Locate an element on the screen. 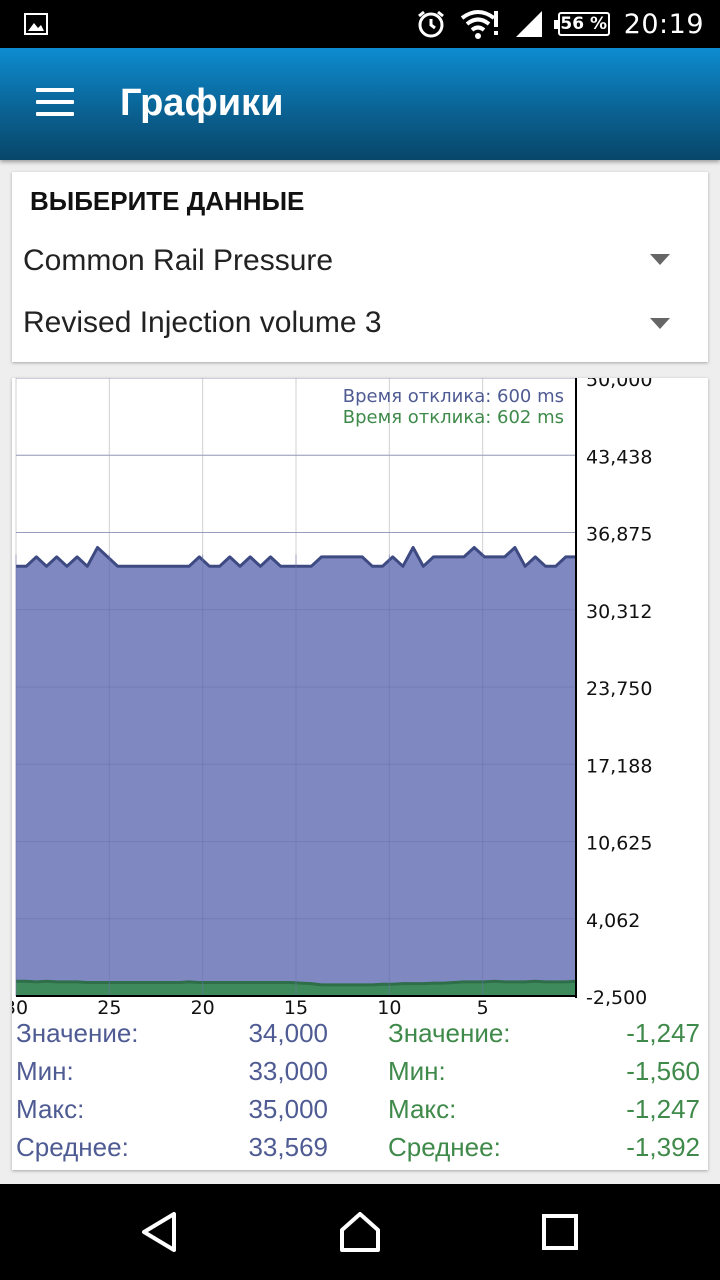  page-title: Графики is located at coordinates (202, 103).